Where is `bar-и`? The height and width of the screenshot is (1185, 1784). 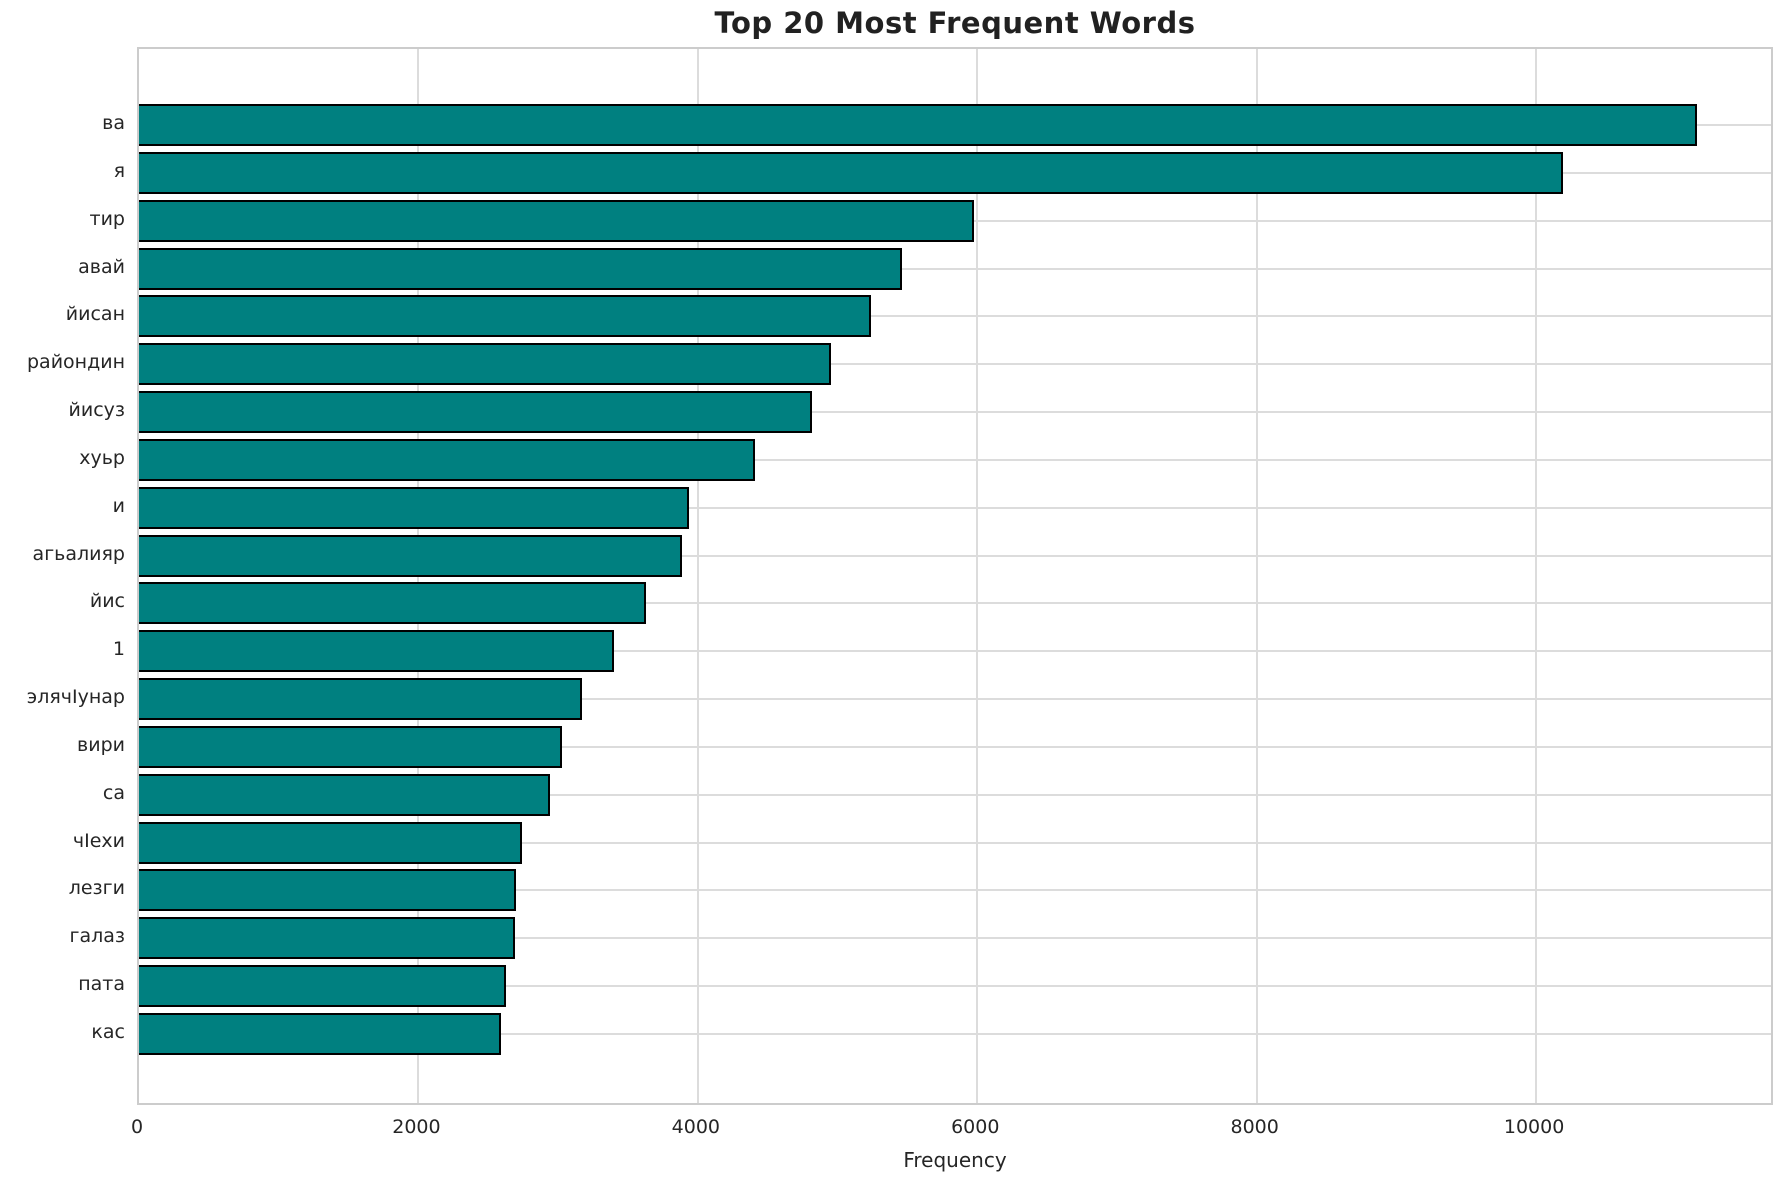 bar-и is located at coordinates (414, 507).